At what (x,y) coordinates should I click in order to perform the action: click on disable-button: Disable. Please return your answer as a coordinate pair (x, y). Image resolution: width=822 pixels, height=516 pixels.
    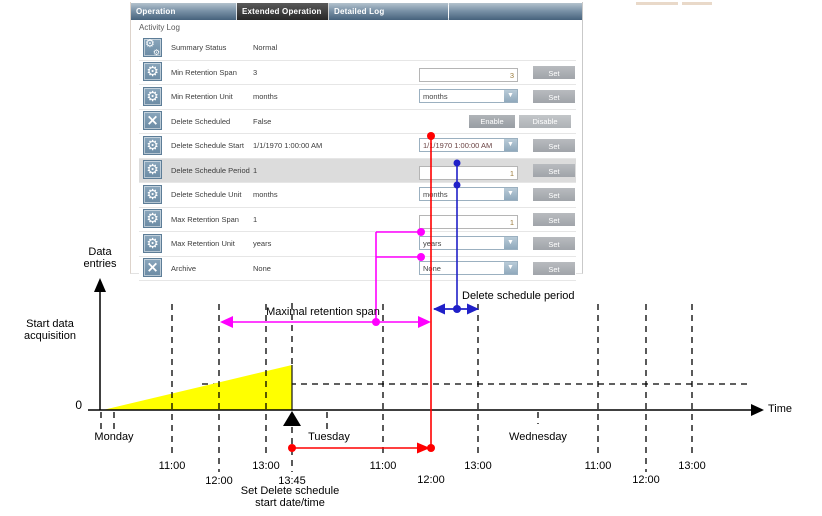
    Looking at the image, I should click on (545, 121).